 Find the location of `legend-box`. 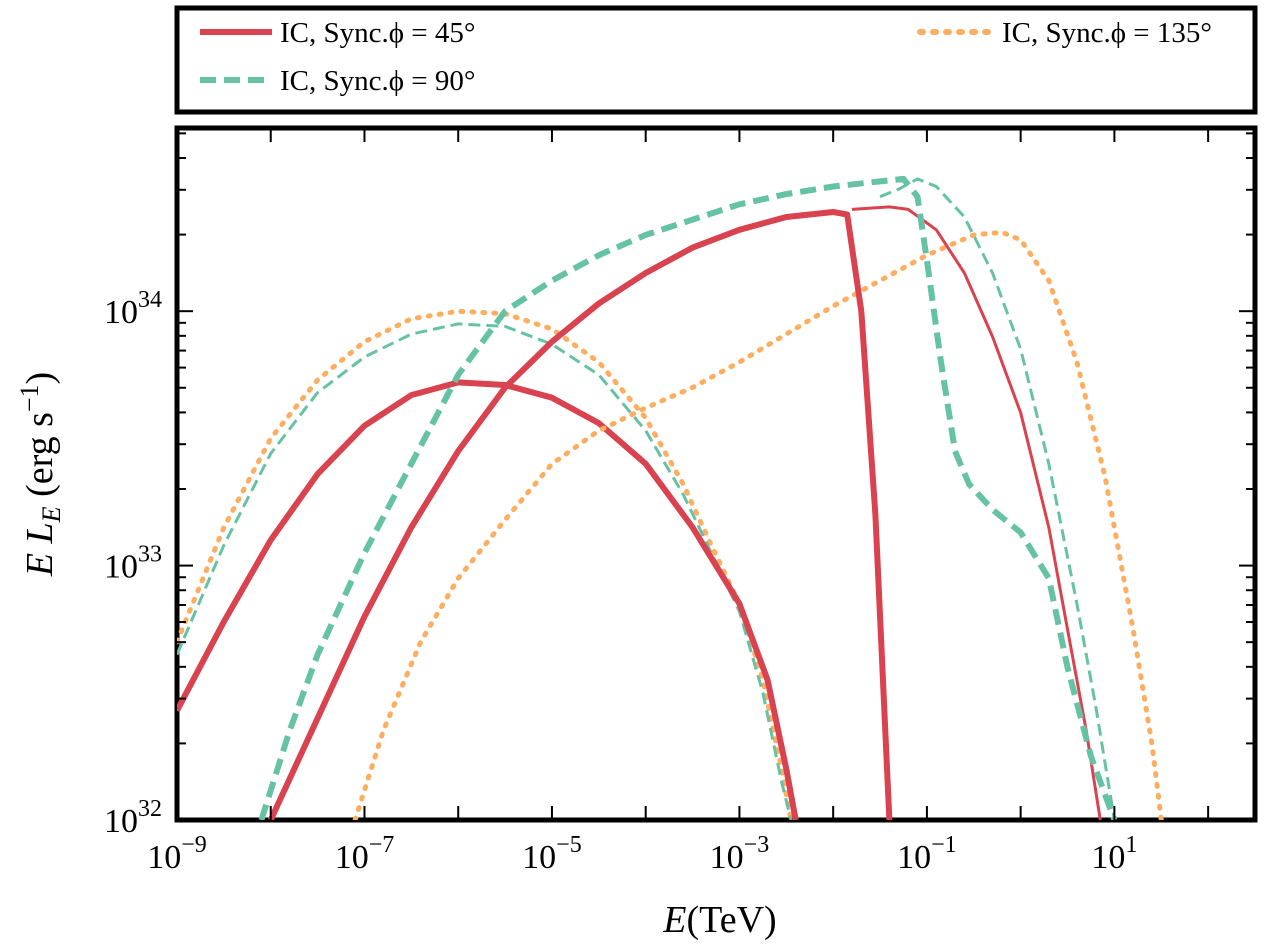

legend-box is located at coordinates (716, 60).